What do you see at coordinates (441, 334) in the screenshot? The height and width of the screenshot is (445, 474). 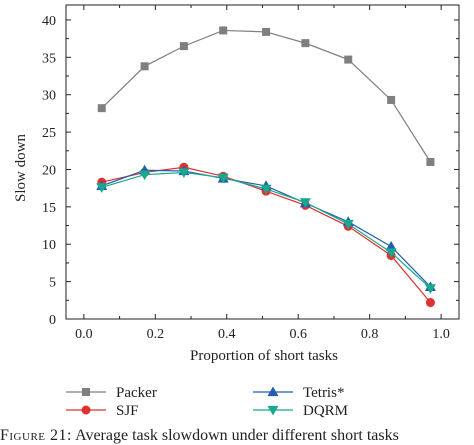 I see `x-tick-label: 1.0` at bounding box center [441, 334].